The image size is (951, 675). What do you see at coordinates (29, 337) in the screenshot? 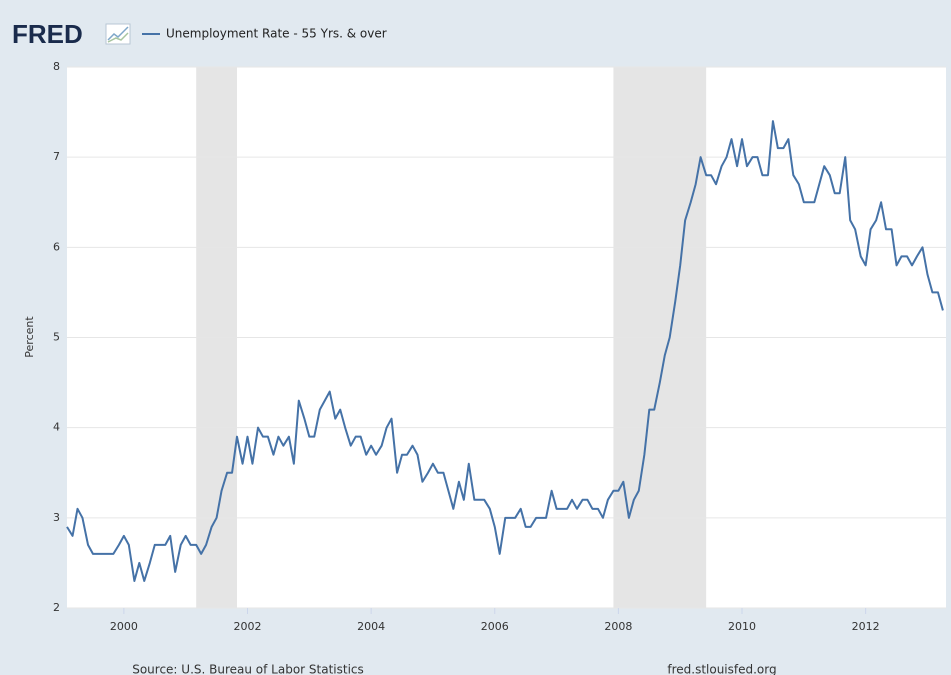
I see `y-axis-label: Percent` at bounding box center [29, 337].